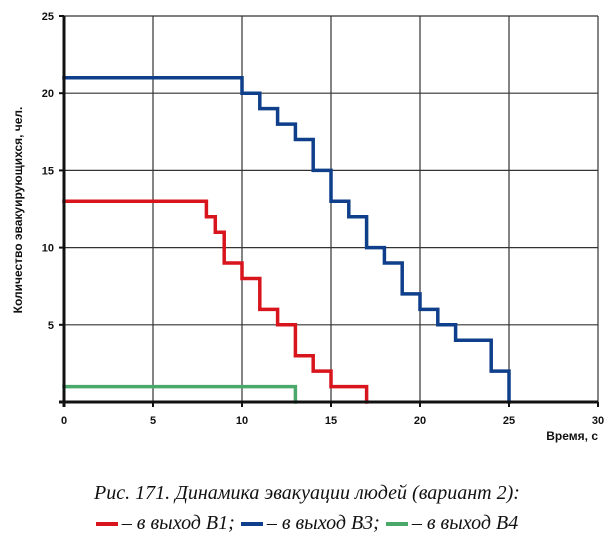 This screenshot has height=548, width=614. Describe the element at coordinates (178, 523) in the screenshot. I see `legend-label: – в выход В1;` at that location.